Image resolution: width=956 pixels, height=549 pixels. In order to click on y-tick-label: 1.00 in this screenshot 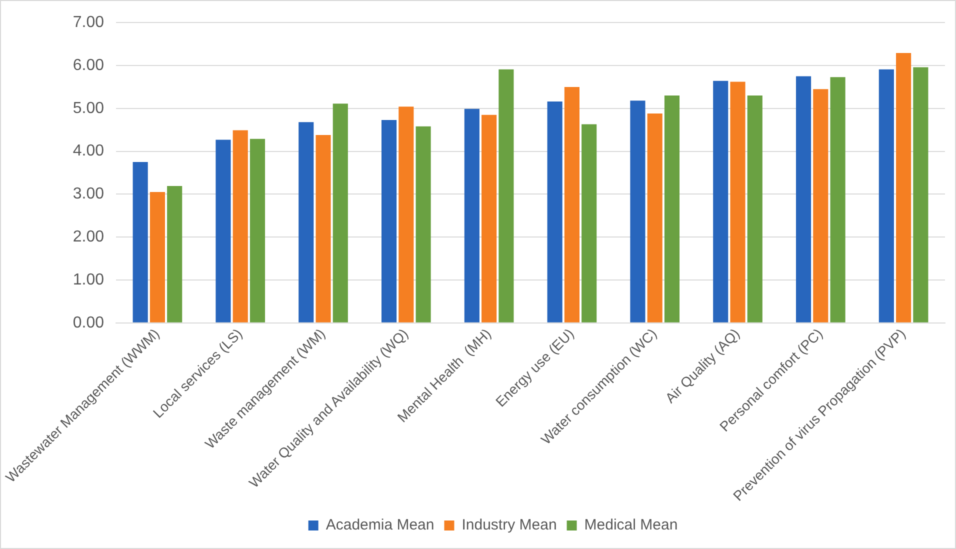, I will do `click(88, 279)`.